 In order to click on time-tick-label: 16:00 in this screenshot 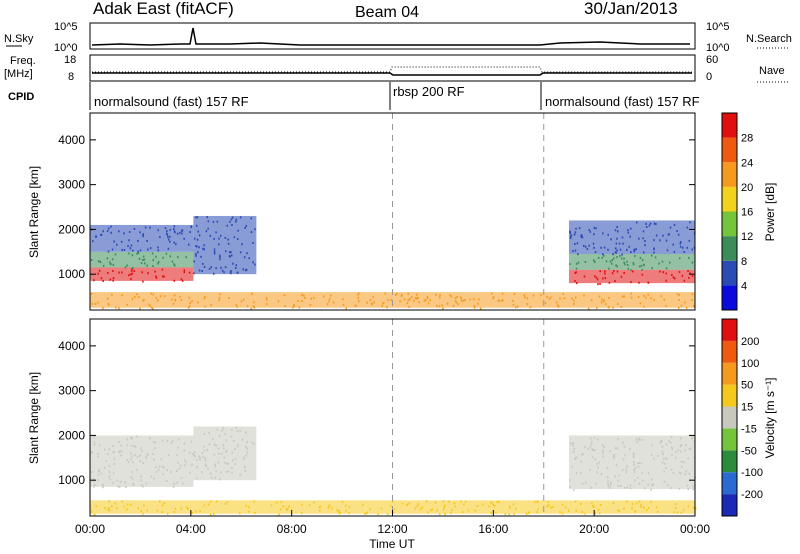, I will do `click(493, 529)`.